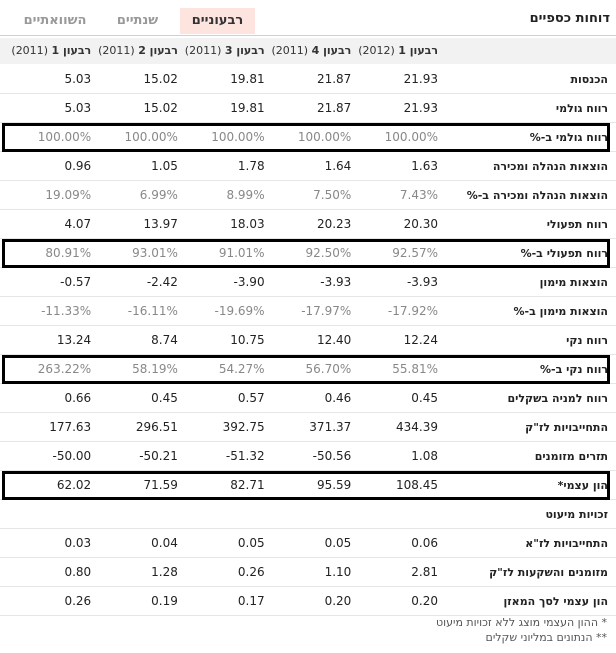 Image resolution: width=616 pixels, height=653 pixels. I want to click on cell-value: 15.02, so click(160, 79).